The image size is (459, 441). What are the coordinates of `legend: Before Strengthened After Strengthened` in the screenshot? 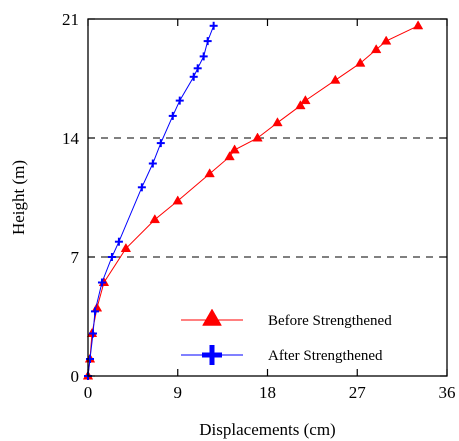 It's located at (286, 336).